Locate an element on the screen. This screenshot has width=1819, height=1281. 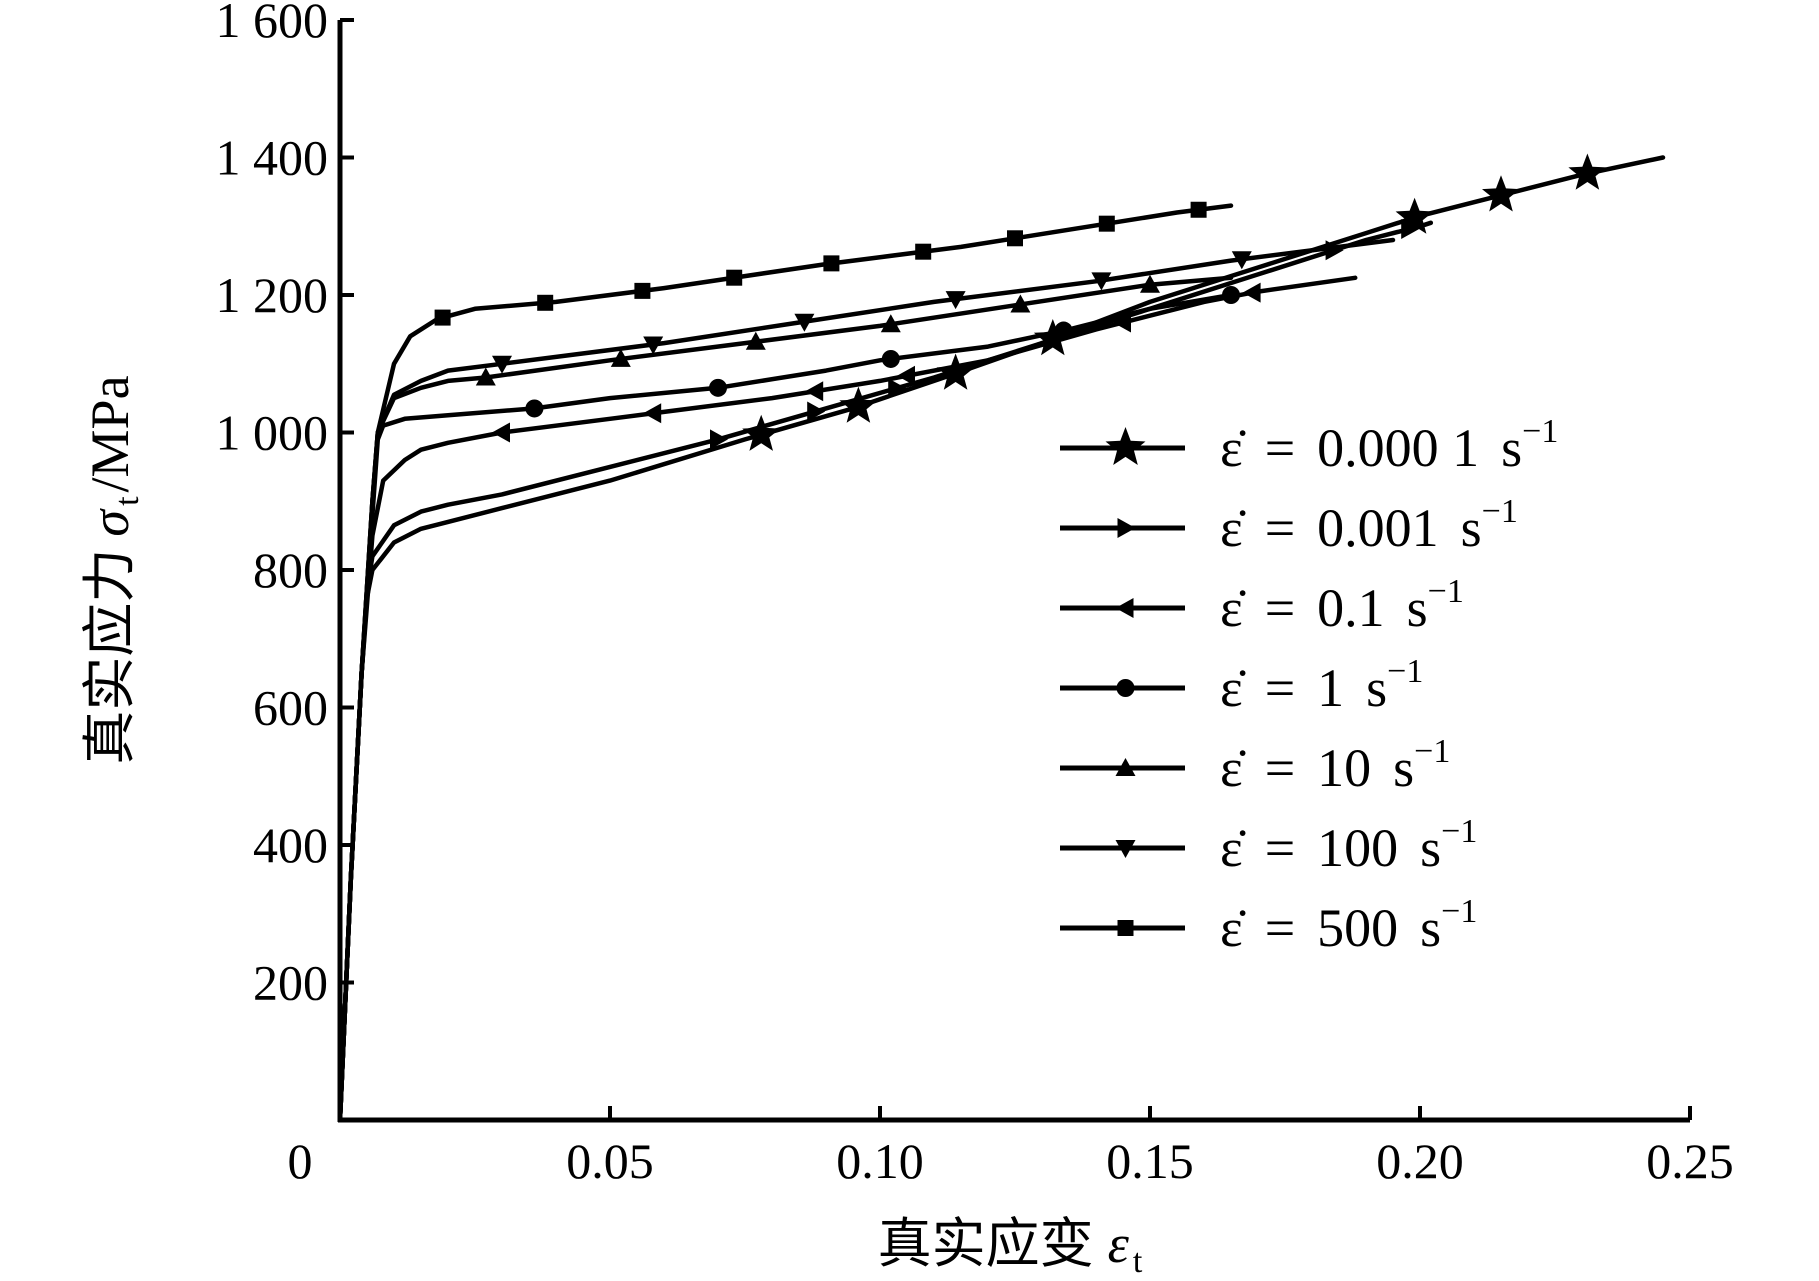
y-axis-title: 真实应力 σ t /MPa is located at coordinates (113, 569).